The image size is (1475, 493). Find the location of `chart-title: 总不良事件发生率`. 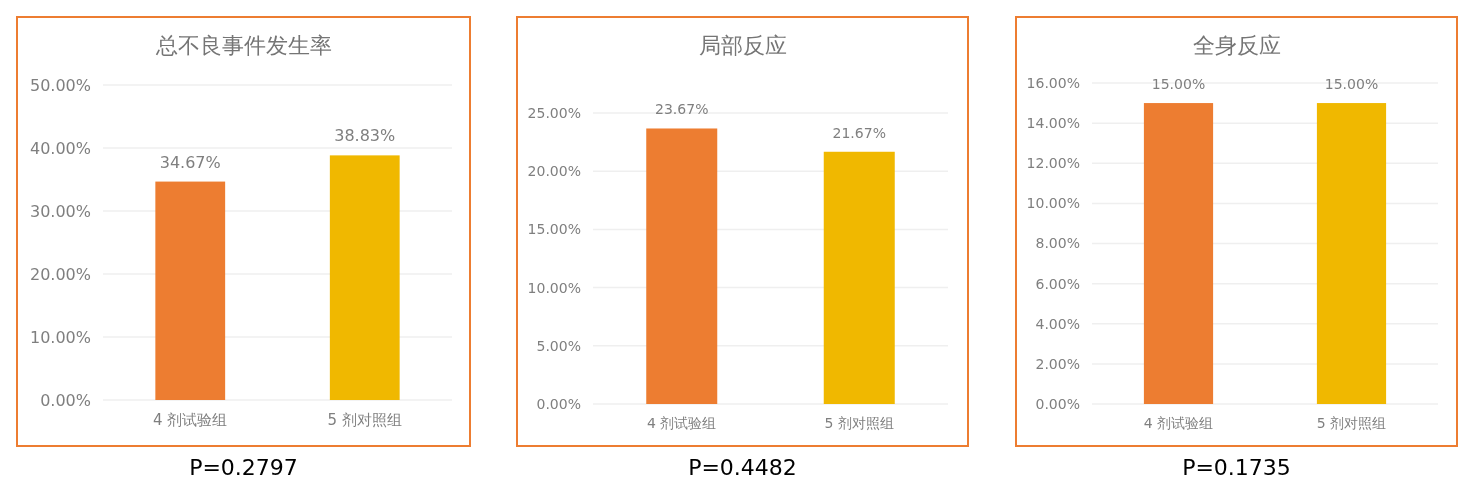

chart-title: 总不良事件发生率 is located at coordinates (243, 45).